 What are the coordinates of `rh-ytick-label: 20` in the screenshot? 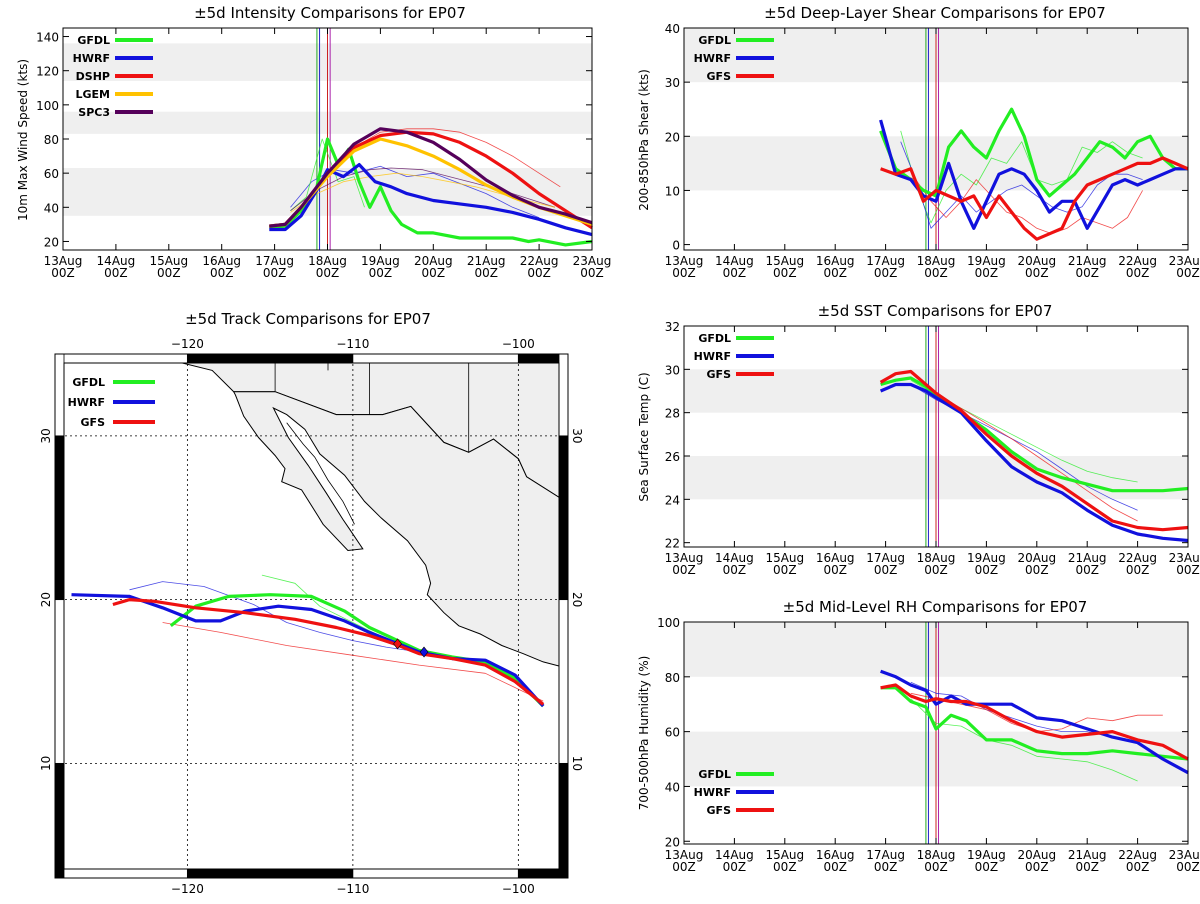 It's located at (672, 842).